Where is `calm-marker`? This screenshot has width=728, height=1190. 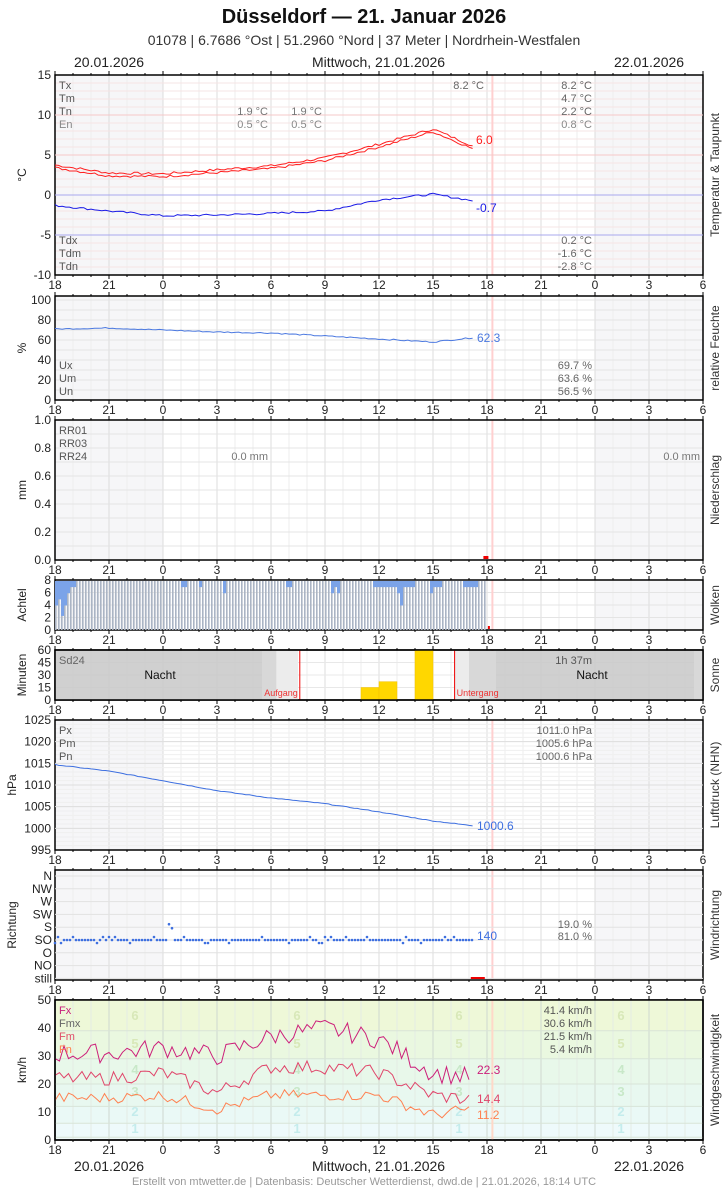
calm-marker is located at coordinates (477, 978).